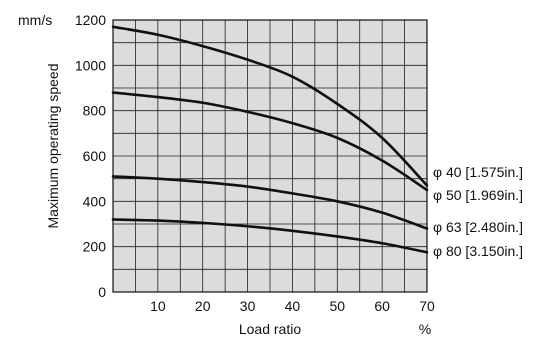 This screenshot has width=557, height=341. What do you see at coordinates (382, 306) in the screenshot?
I see `x-tick-label: 60` at bounding box center [382, 306].